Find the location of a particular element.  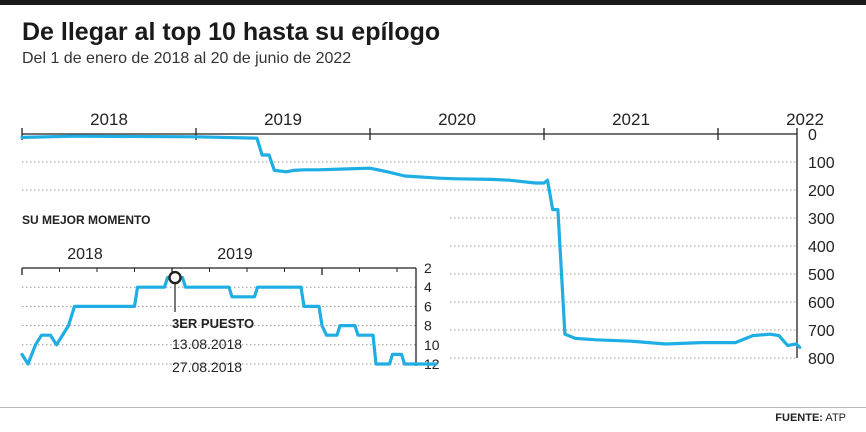

source-value: ATP is located at coordinates (835, 418).